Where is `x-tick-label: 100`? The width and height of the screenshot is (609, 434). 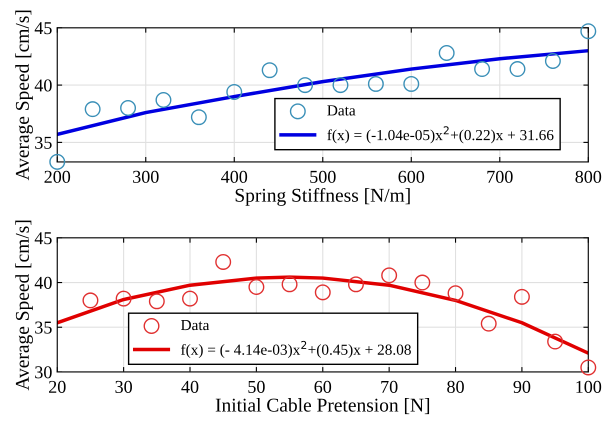 x-tick-label: 100 is located at coordinates (589, 386).